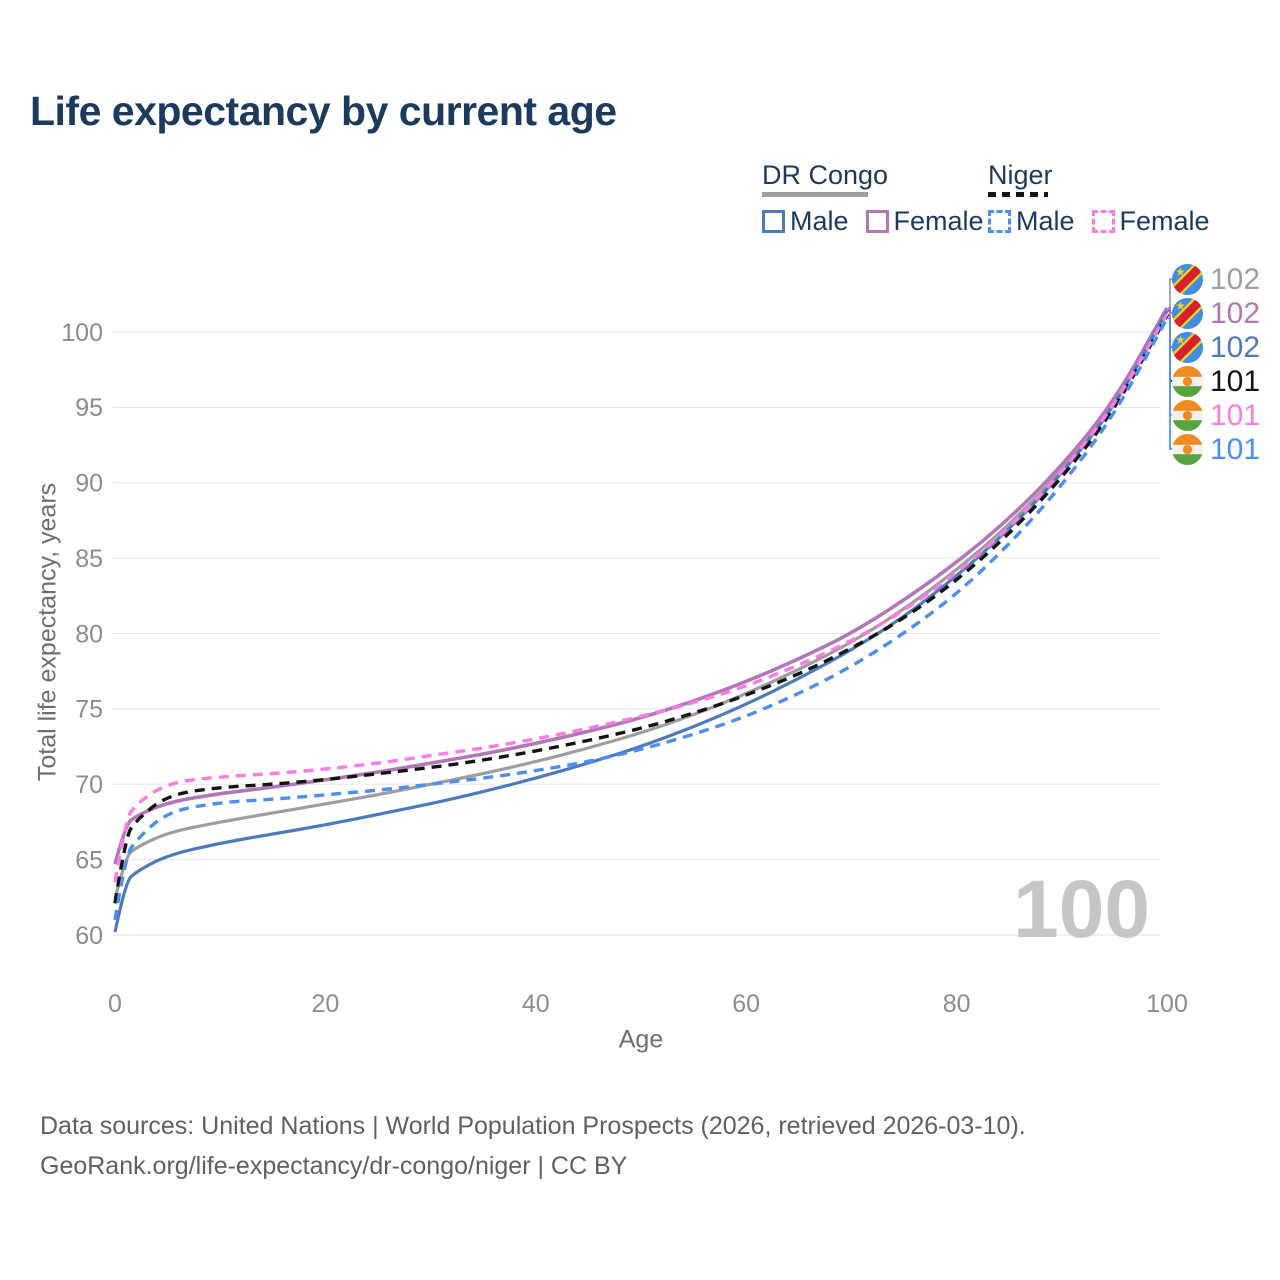  Describe the element at coordinates (873, 198) in the screenshot. I see `legend-group-dr-congo: DR Congo Male Female` at that location.